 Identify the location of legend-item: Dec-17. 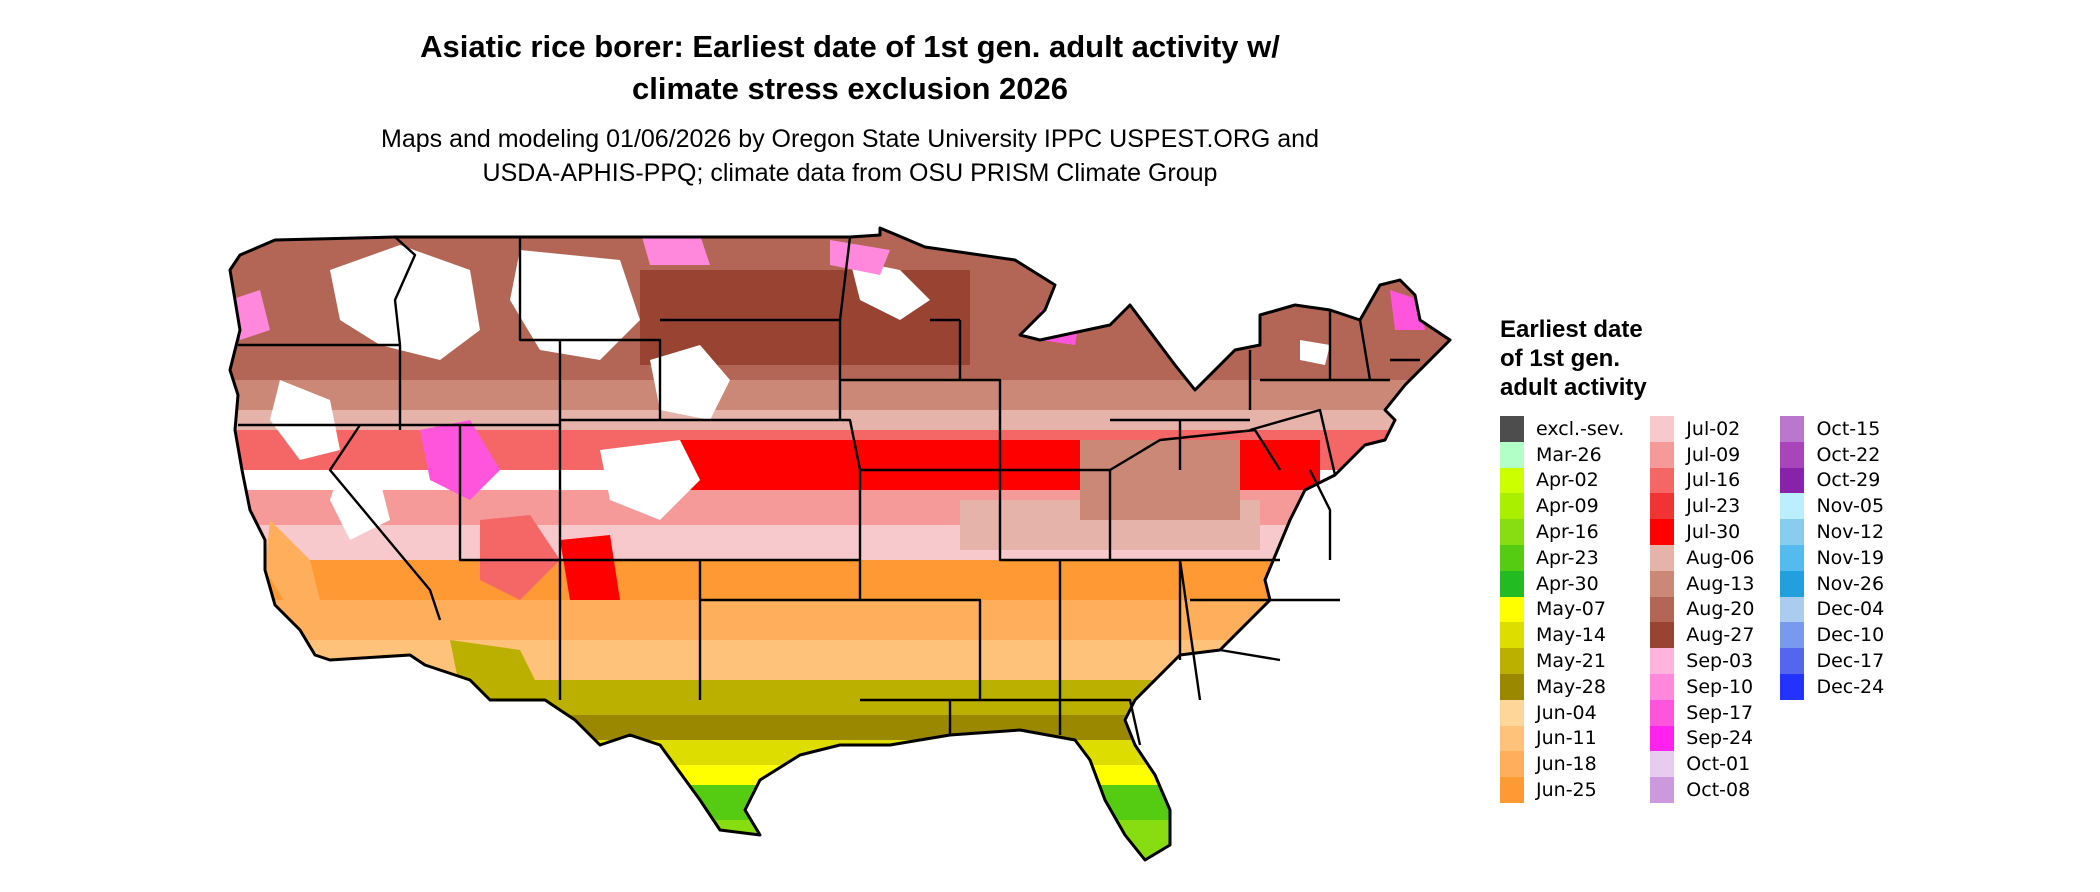
(1832, 661).